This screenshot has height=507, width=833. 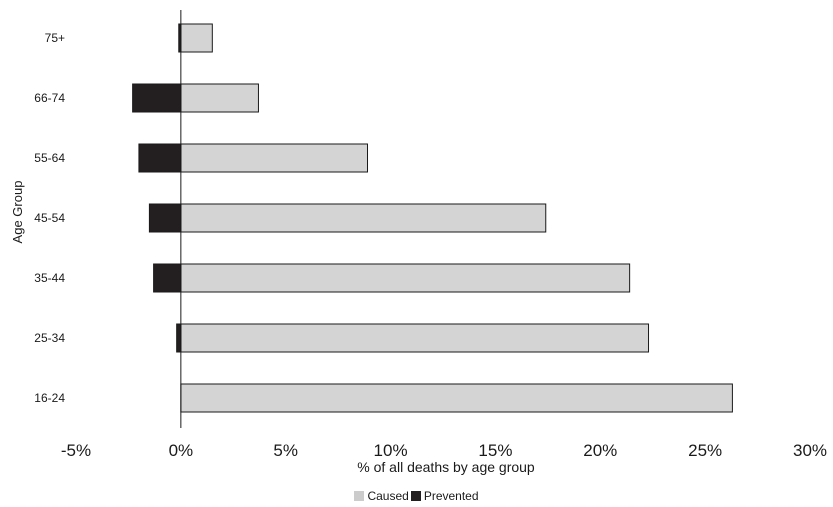 I want to click on x-tick-label-10: 10%, so click(x=391, y=450).